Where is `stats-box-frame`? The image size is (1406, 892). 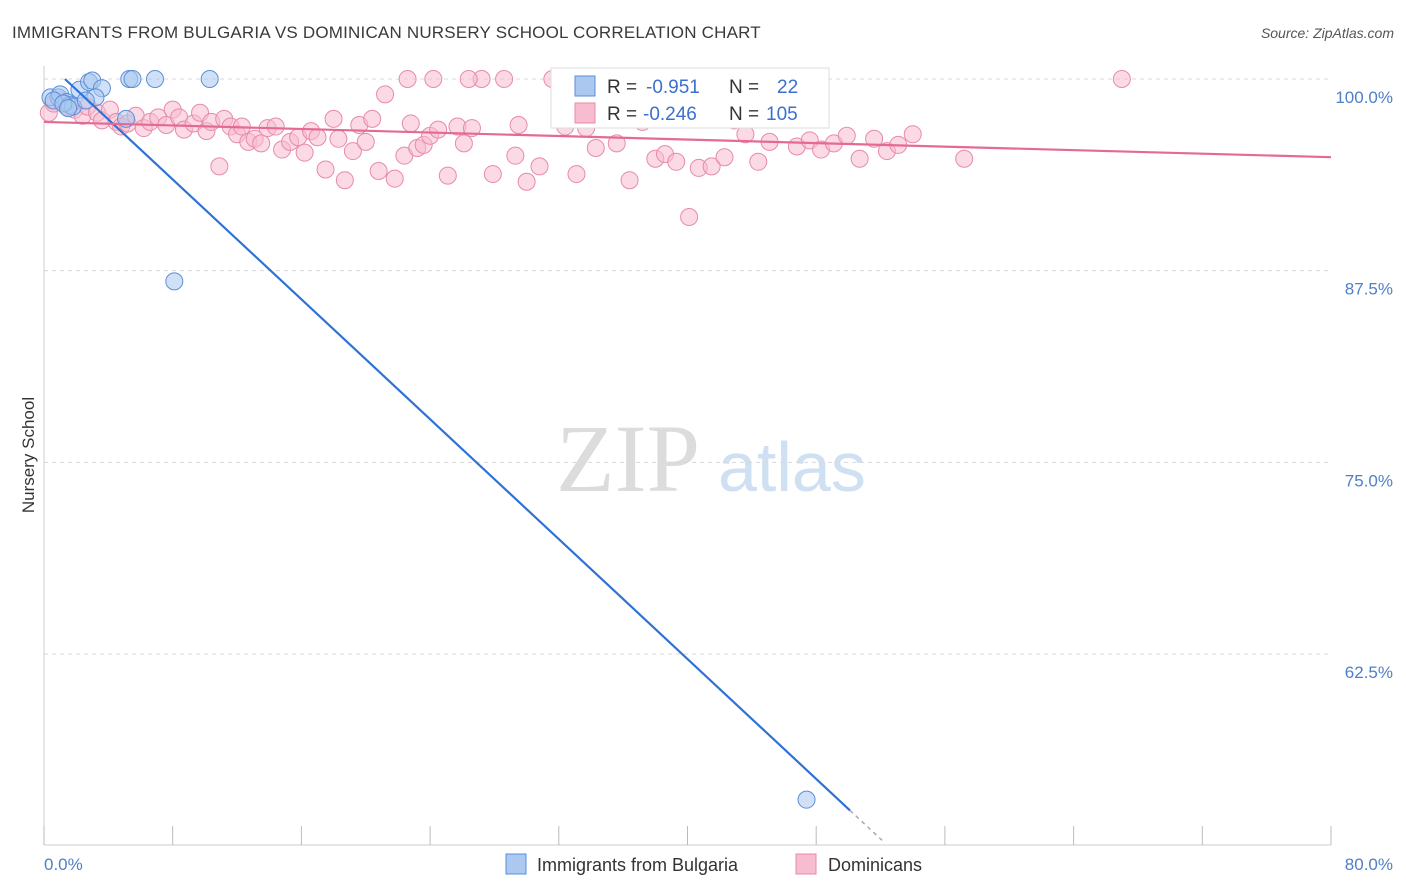
stats-box-frame is located at coordinates (690, 98).